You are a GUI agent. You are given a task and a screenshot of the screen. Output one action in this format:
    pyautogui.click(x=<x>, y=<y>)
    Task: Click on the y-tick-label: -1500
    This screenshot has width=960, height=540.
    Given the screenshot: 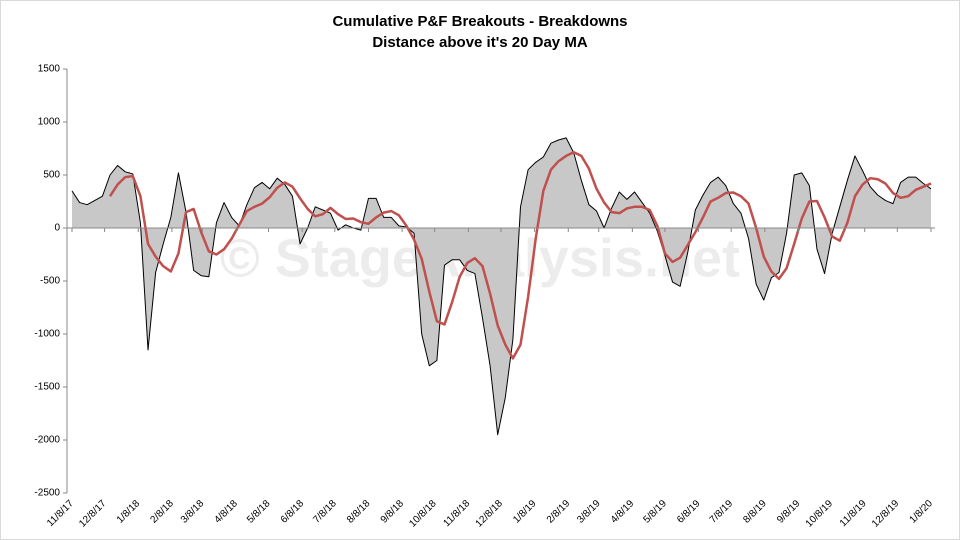 What is the action you would take?
    pyautogui.click(x=47, y=387)
    